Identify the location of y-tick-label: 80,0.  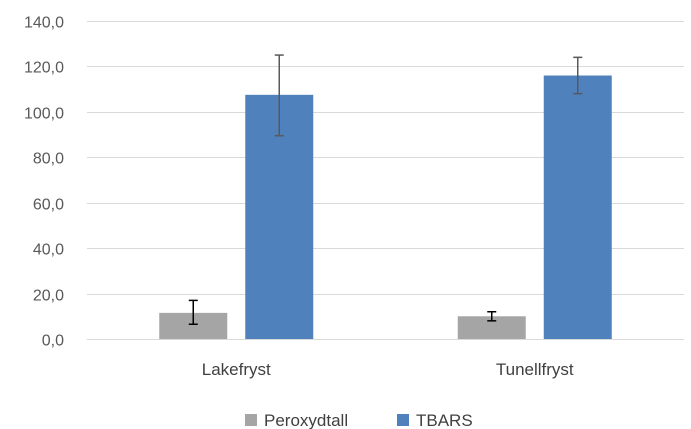
(48, 159).